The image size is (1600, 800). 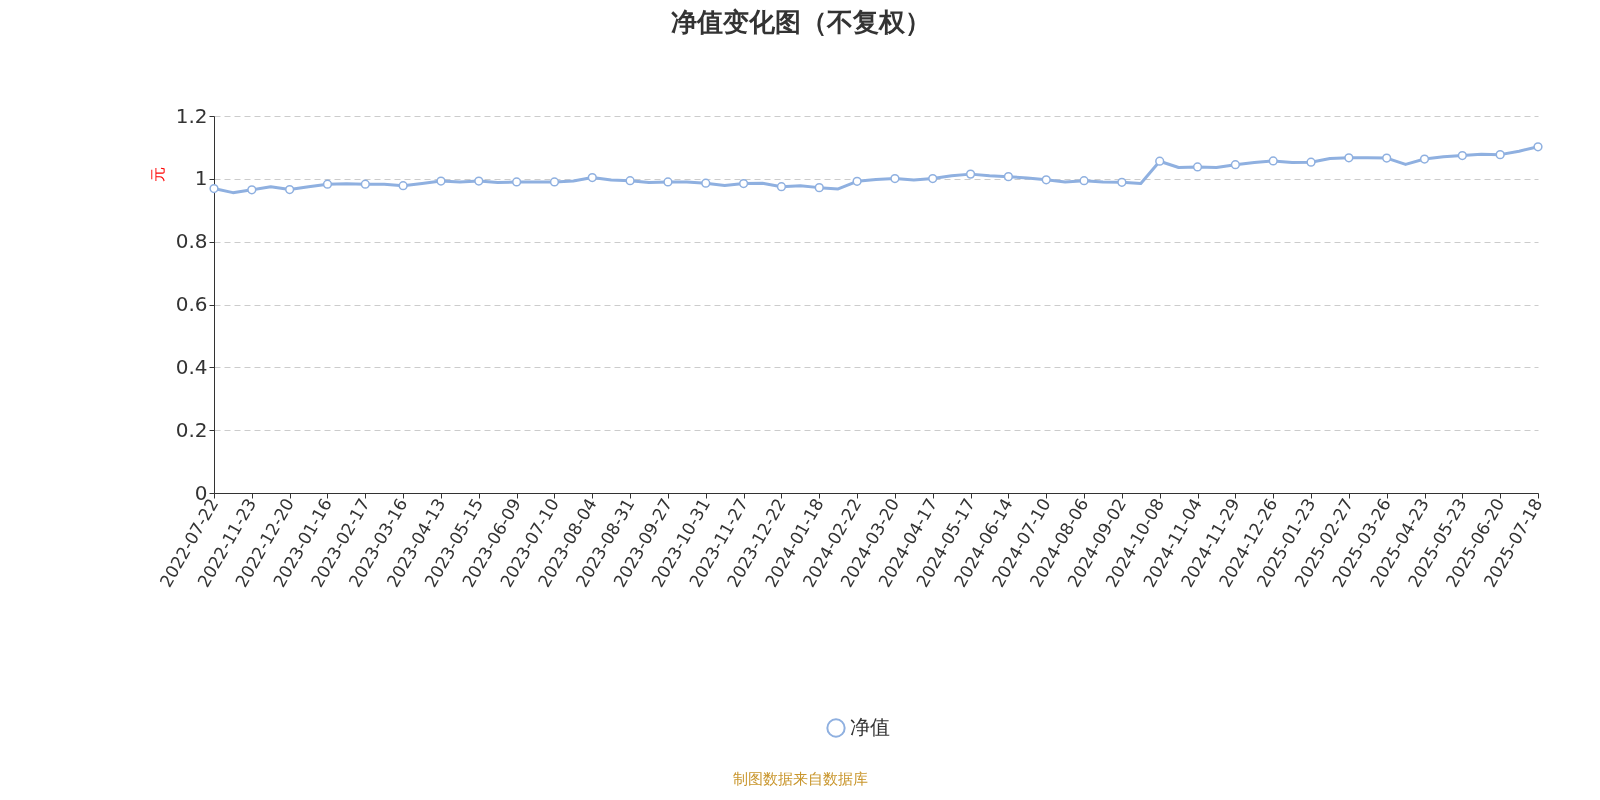 What do you see at coordinates (191, 366) in the screenshot?
I see `y-tick-label: 0.4` at bounding box center [191, 366].